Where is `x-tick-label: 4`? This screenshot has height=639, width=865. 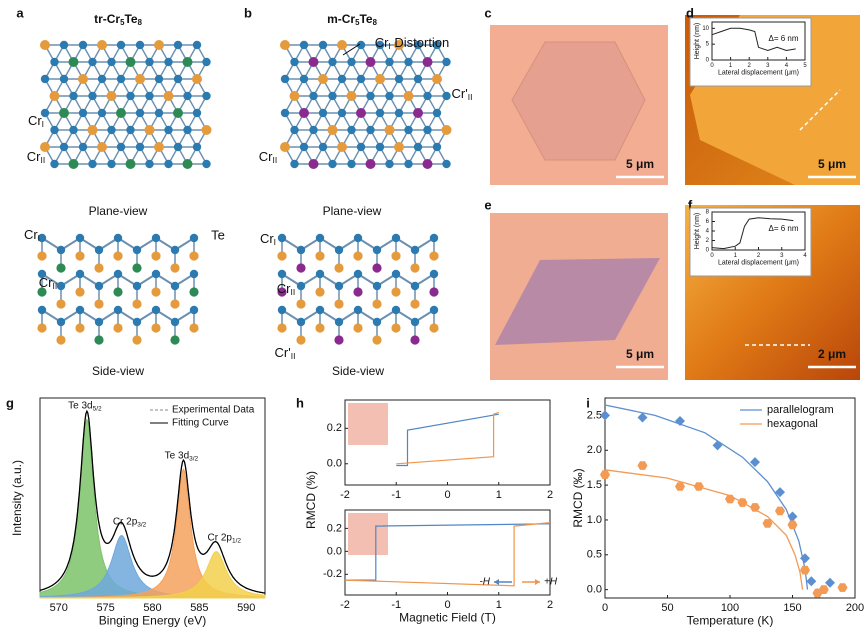
x-tick-label: 4 is located at coordinates (805, 256).